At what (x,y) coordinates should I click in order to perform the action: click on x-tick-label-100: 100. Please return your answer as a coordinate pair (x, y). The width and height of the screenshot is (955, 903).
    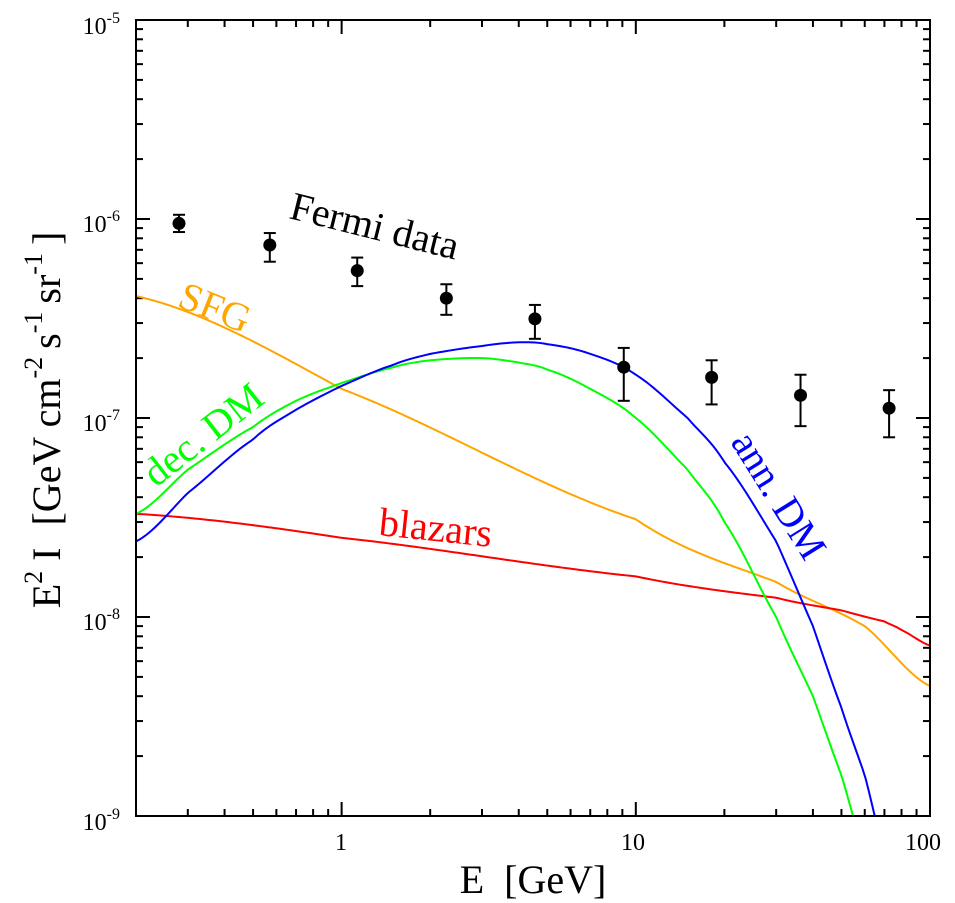
    Looking at the image, I should click on (923, 843).